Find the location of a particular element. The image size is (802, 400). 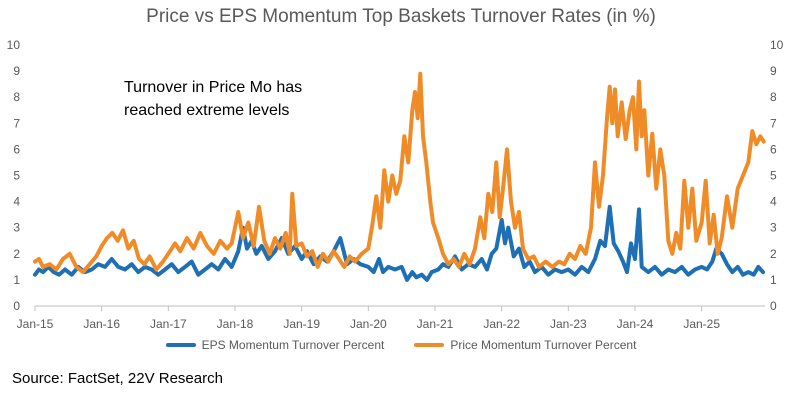

x-tick-label: Jan-17 is located at coordinates (168, 324).